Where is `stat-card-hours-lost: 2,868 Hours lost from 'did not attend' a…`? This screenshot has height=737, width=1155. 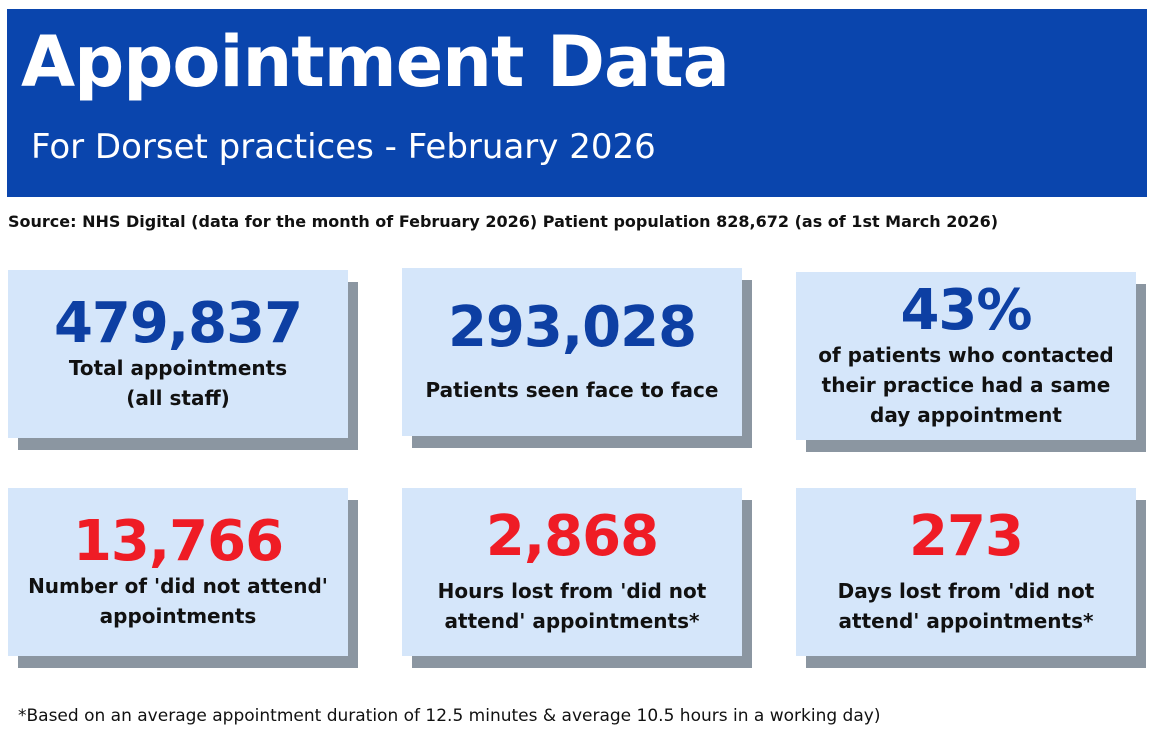
stat-card-hours-lost: 2,868 Hours lost from 'did not attend' a… is located at coordinates (577, 578).